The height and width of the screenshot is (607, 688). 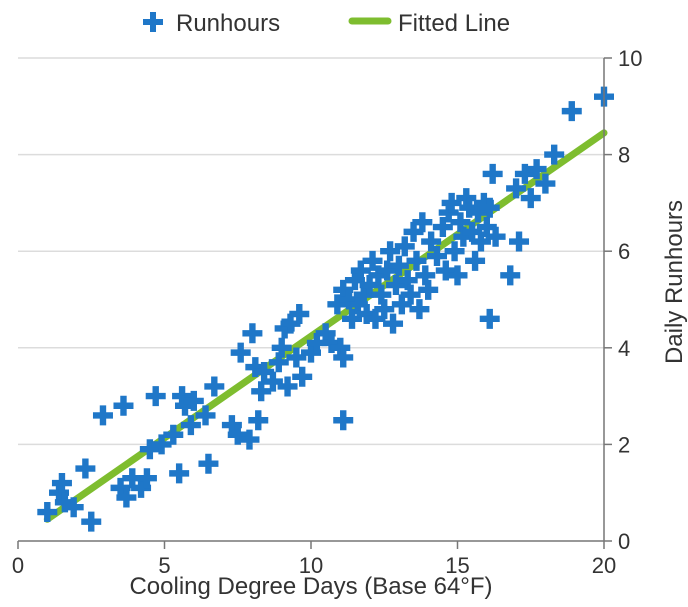 I want to click on y-axis-label: Daily Runhours, so click(x=674, y=282).